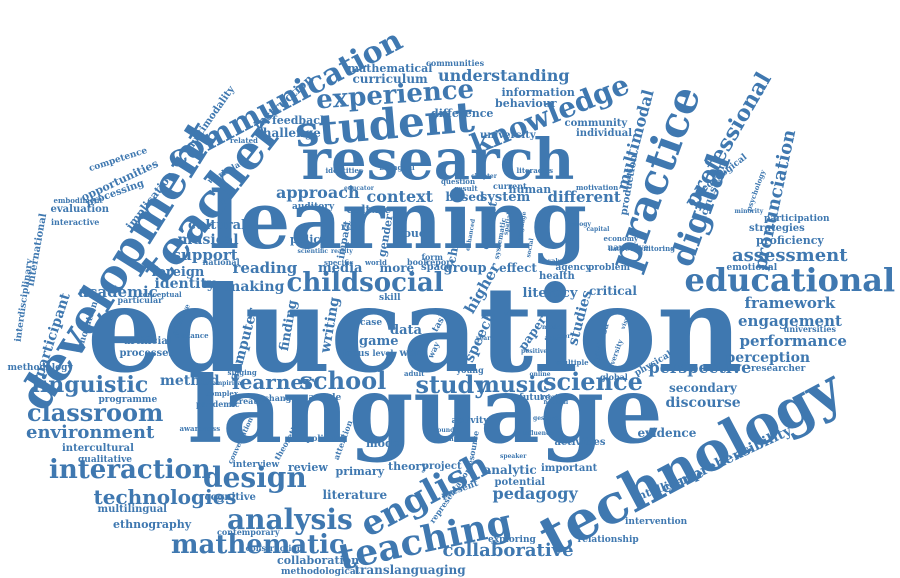 The image size is (900, 578). What do you see at coordinates (78, 200) in the screenshot?
I see `word-embodiment: embodiment` at bounding box center [78, 200].